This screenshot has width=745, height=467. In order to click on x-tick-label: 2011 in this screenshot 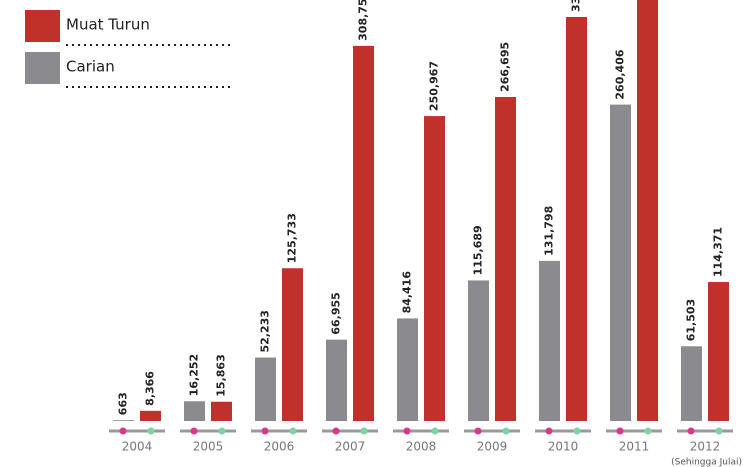, I will do `click(634, 447)`.